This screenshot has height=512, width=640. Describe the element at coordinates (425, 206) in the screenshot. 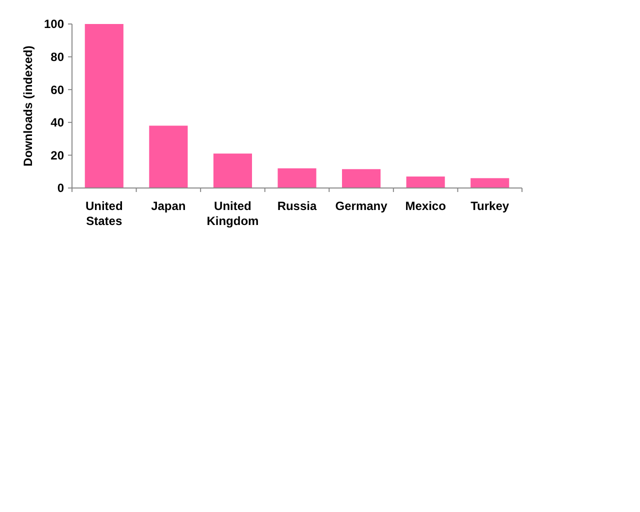

I see `x-tick-label: Mexico` at that location.